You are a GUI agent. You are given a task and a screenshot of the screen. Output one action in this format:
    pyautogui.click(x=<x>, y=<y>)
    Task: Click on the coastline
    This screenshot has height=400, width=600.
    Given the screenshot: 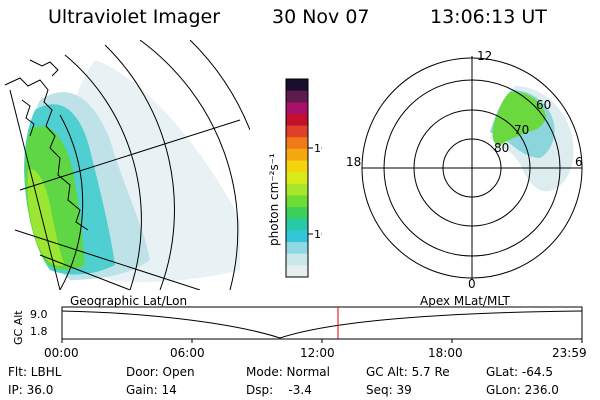 What is the action you would take?
    pyautogui.click(x=46, y=154)
    